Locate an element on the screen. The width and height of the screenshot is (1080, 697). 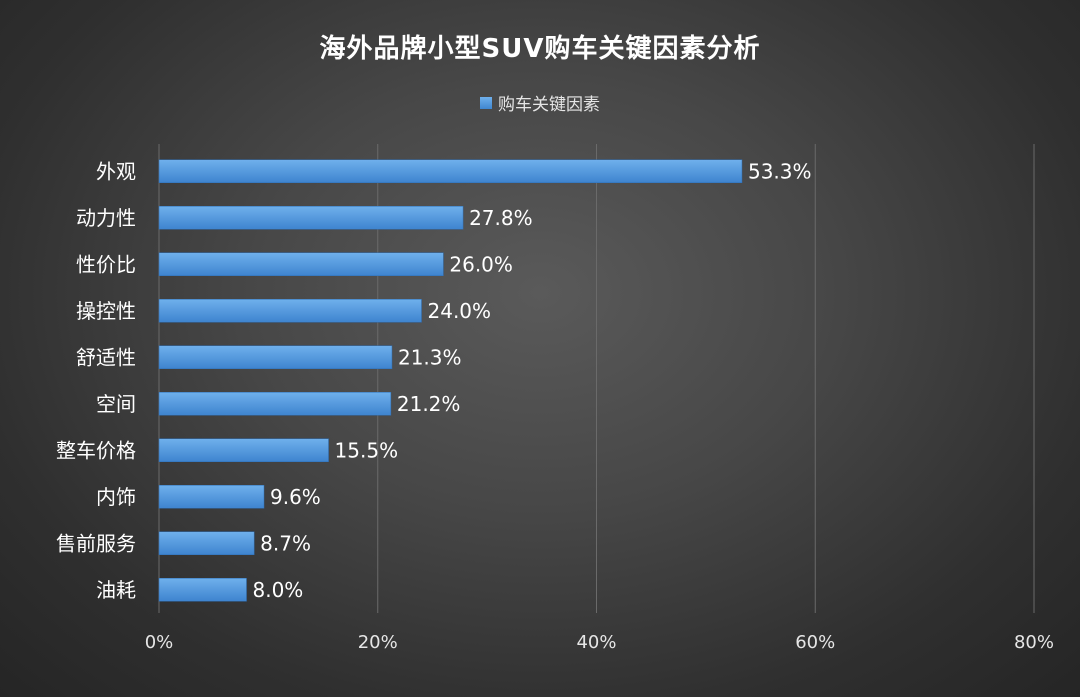
category-label: 内饰 is located at coordinates (116, 497).